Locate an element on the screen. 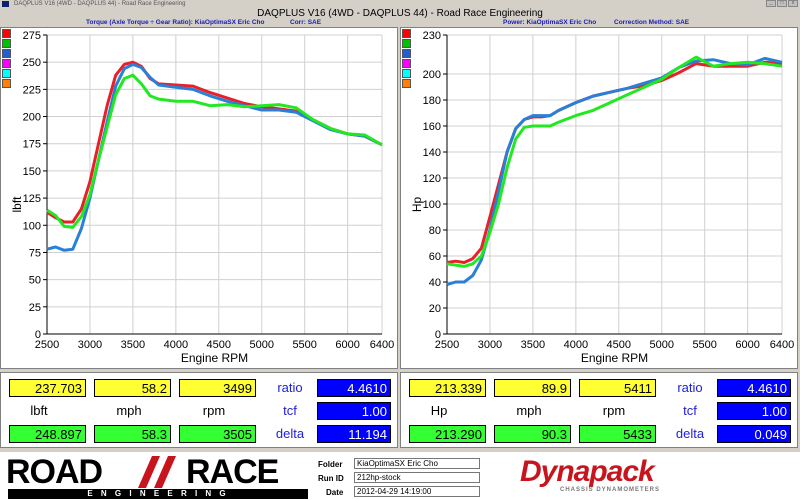 This screenshot has width=800, height=500. y-tick-label: 175 is located at coordinates (32, 145).